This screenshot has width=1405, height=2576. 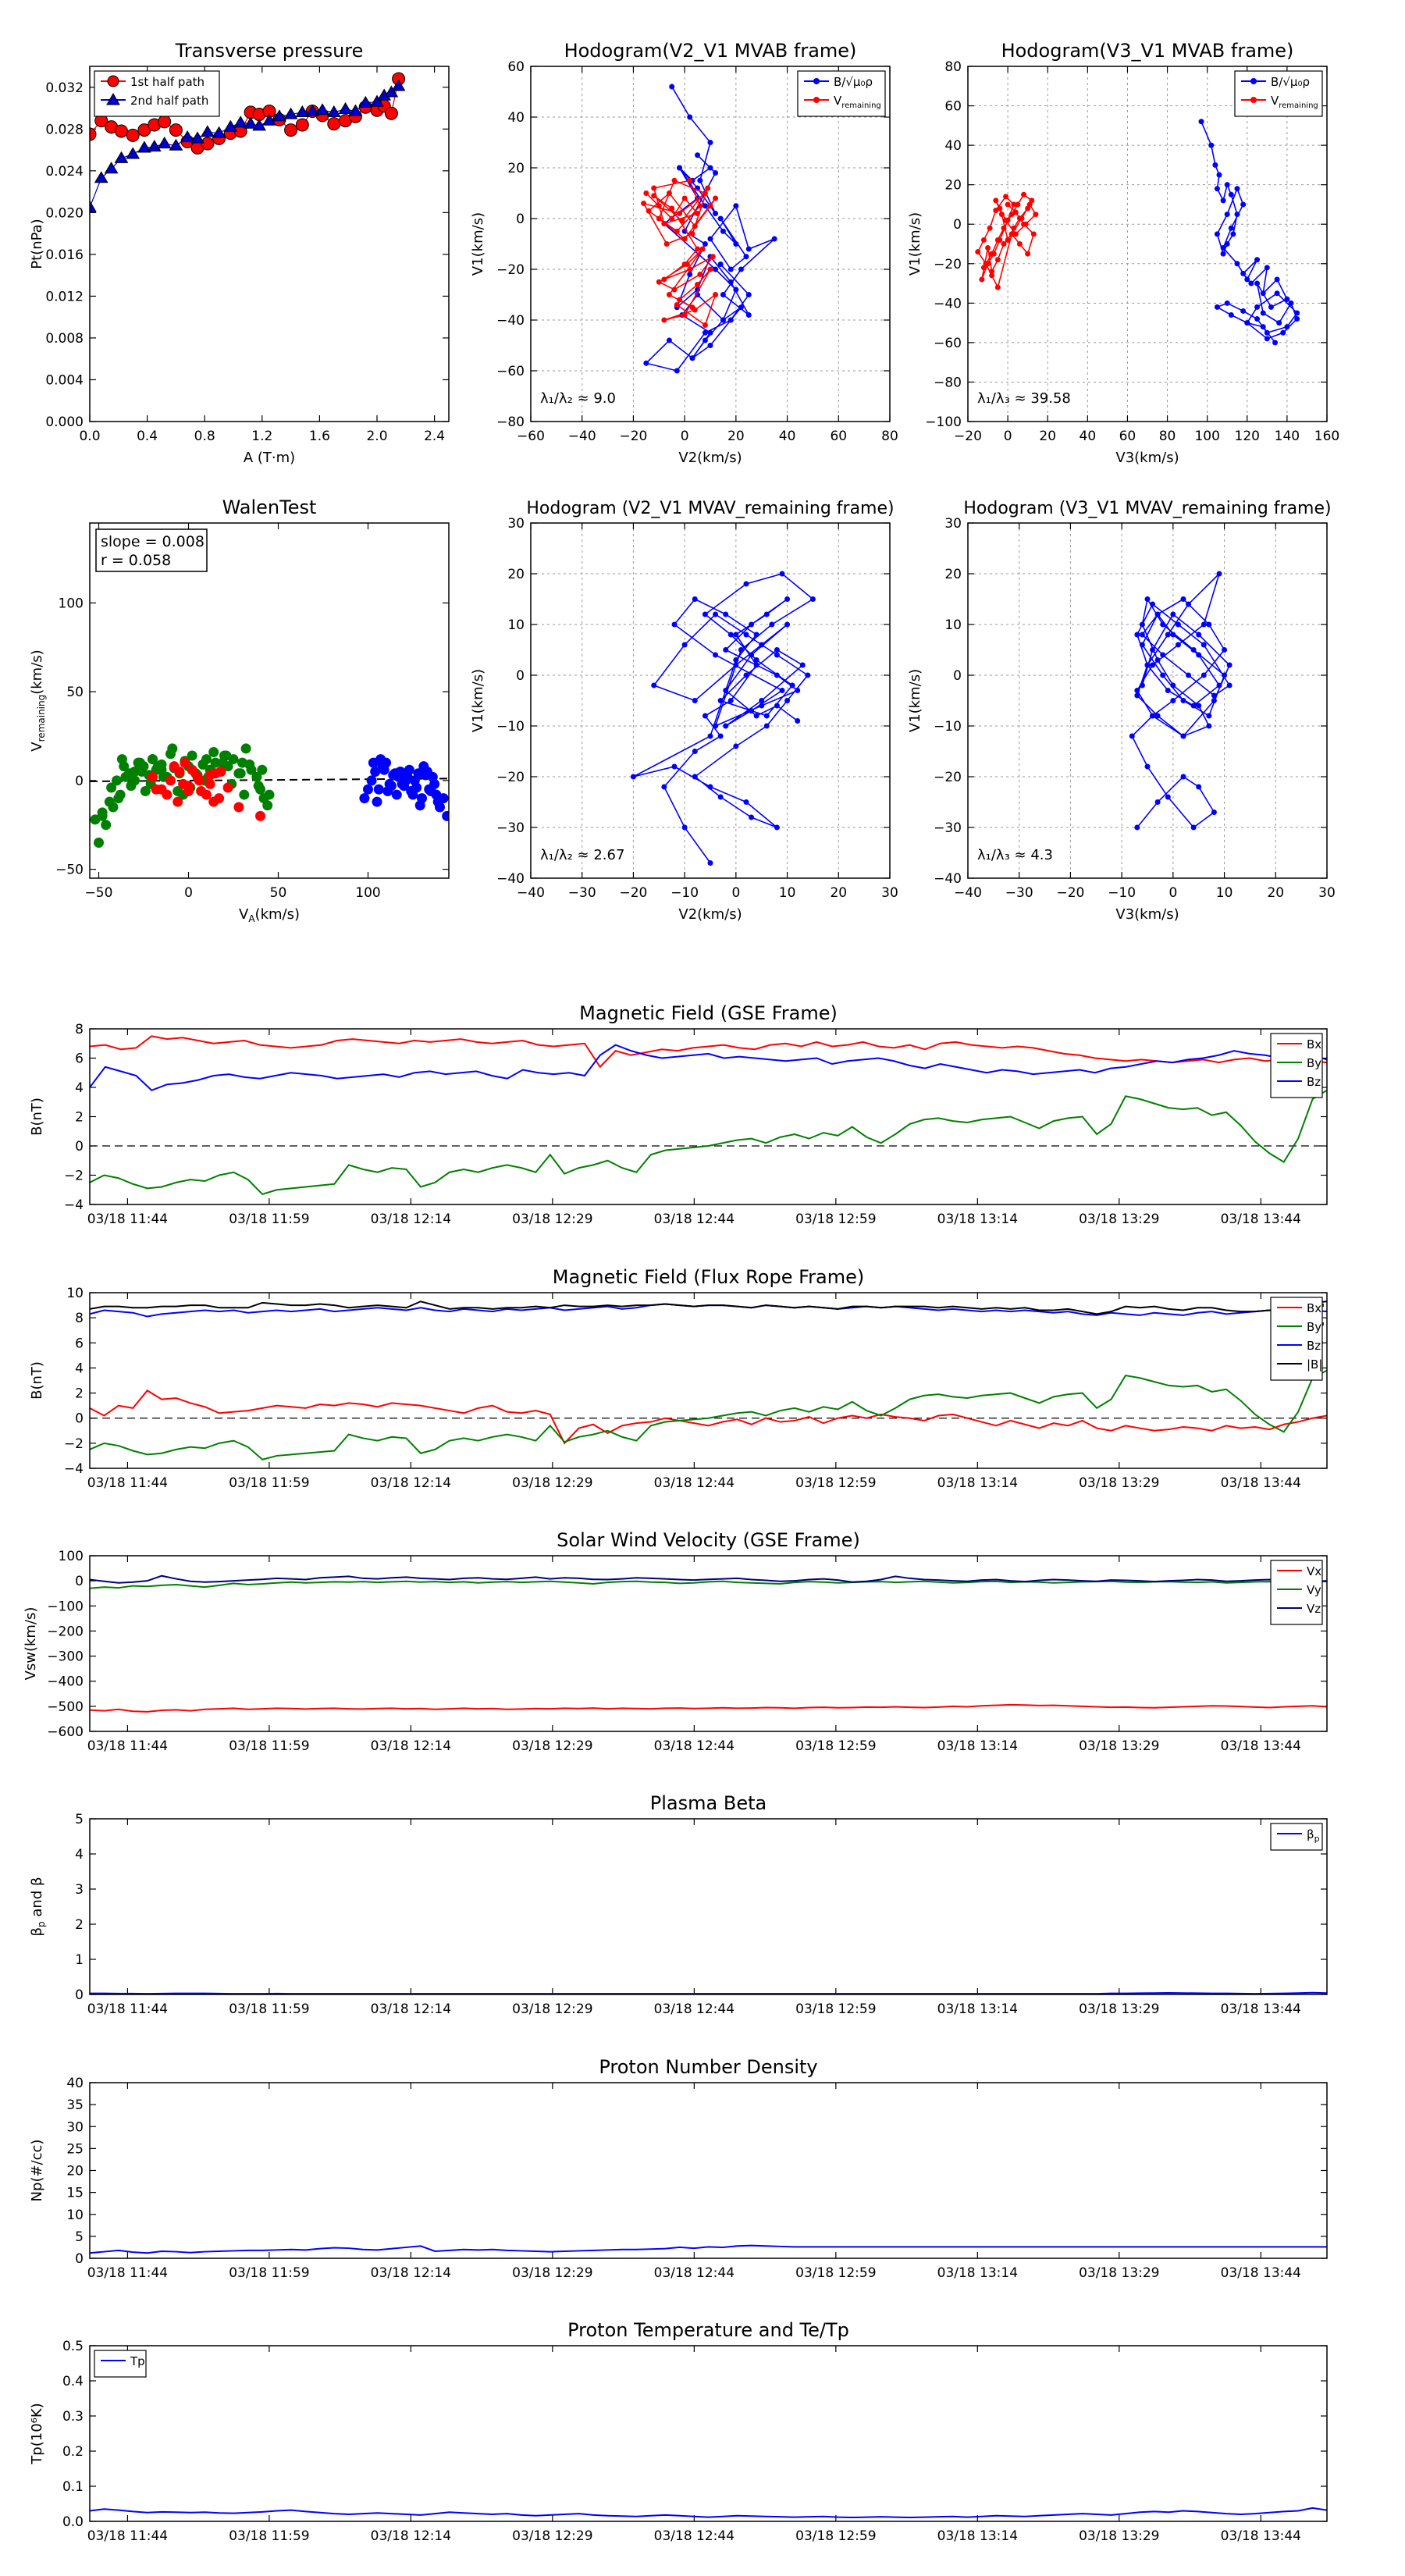 I want to click on y-tick-label: 20, so click(x=953, y=574).